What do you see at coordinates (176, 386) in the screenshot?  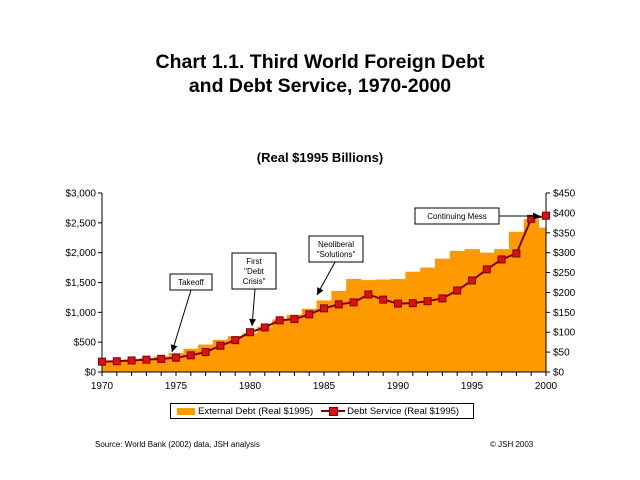 I see `x-tick-label: 1975` at bounding box center [176, 386].